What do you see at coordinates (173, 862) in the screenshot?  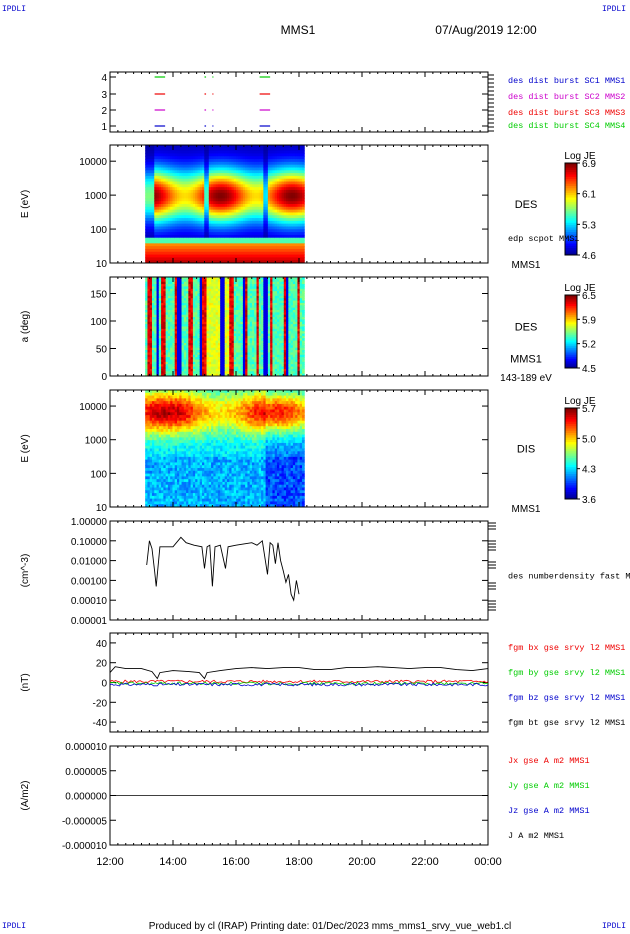 I see `x-tick-label: 14:00` at bounding box center [173, 862].